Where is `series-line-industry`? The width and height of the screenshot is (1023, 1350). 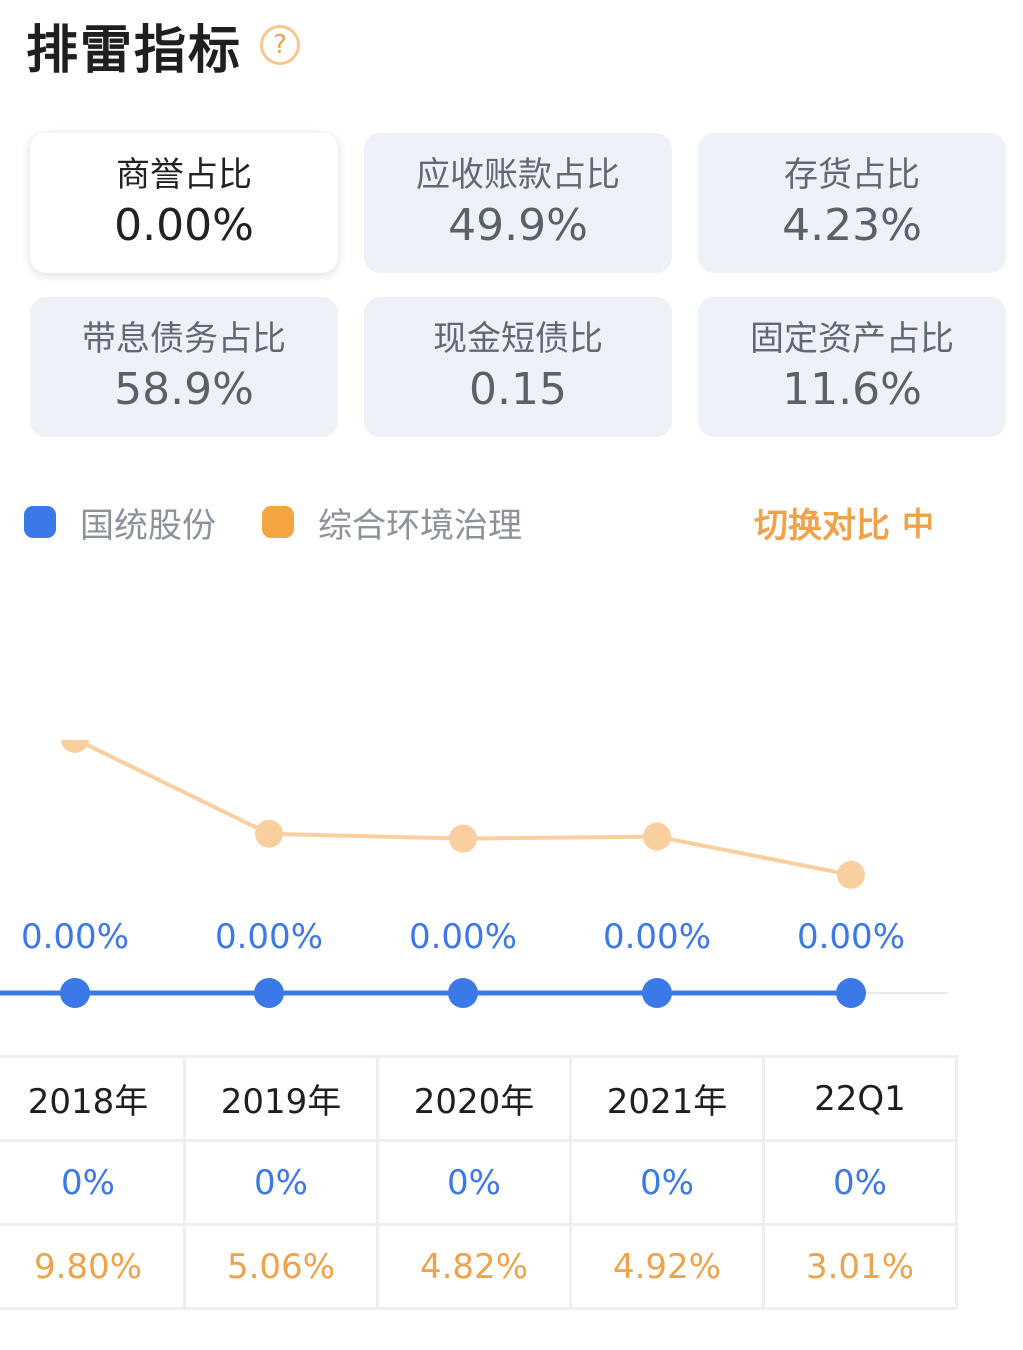
series-line-industry is located at coordinates (454, 808).